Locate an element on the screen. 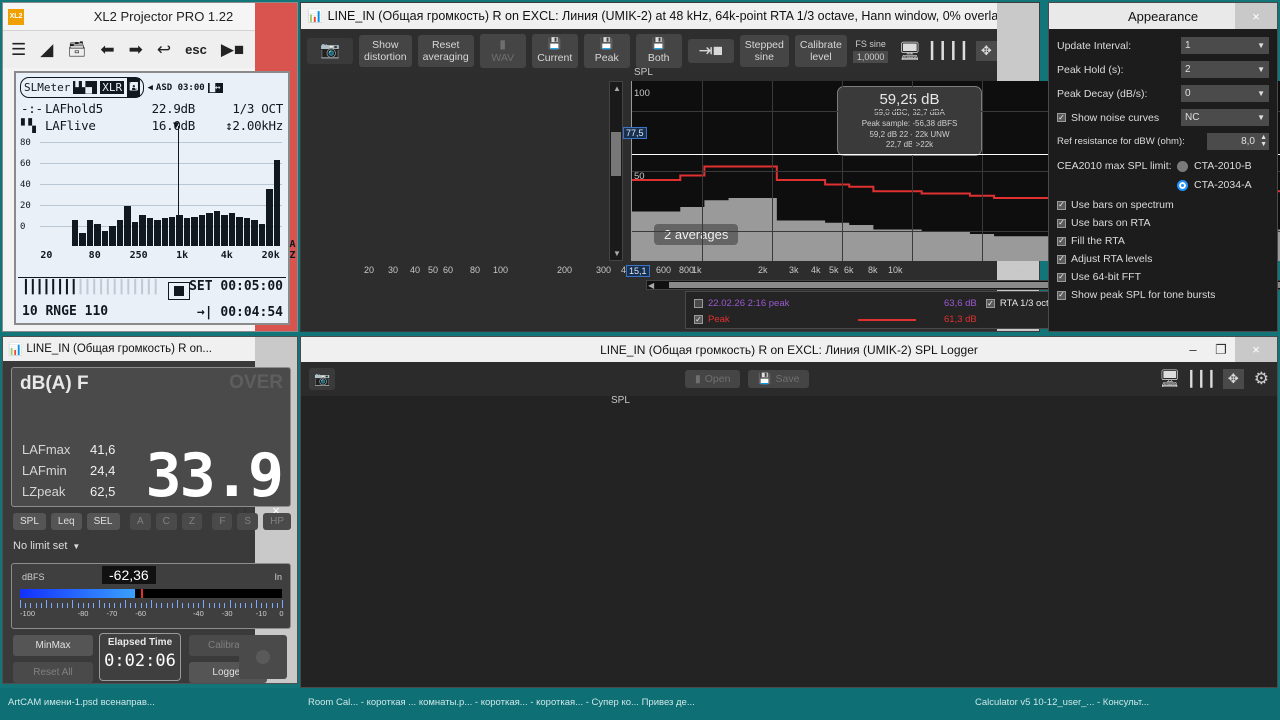 The image size is (1280, 720). cta-2034a-radio is located at coordinates (1182, 185).